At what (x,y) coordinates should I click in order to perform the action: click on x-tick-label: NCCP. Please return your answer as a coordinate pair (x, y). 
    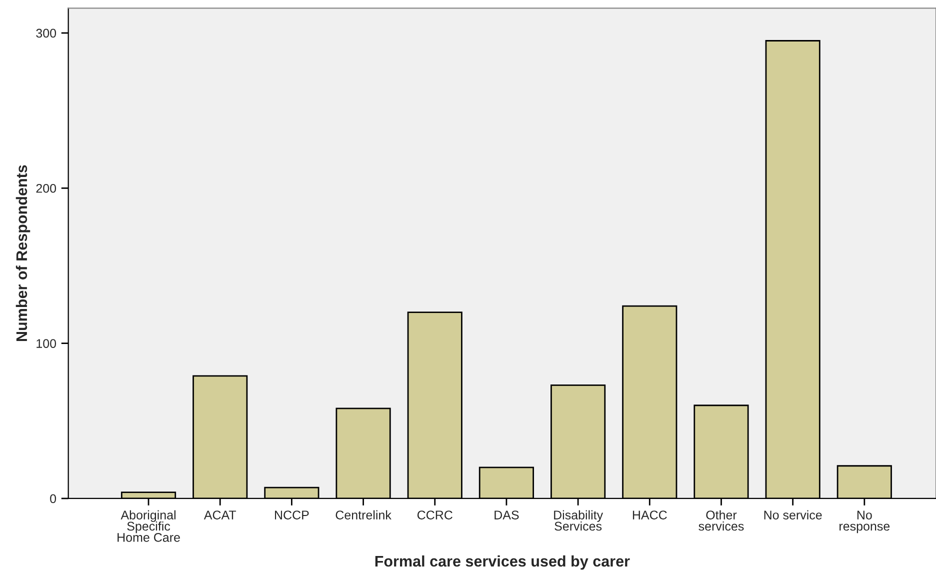
    Looking at the image, I should click on (292, 515).